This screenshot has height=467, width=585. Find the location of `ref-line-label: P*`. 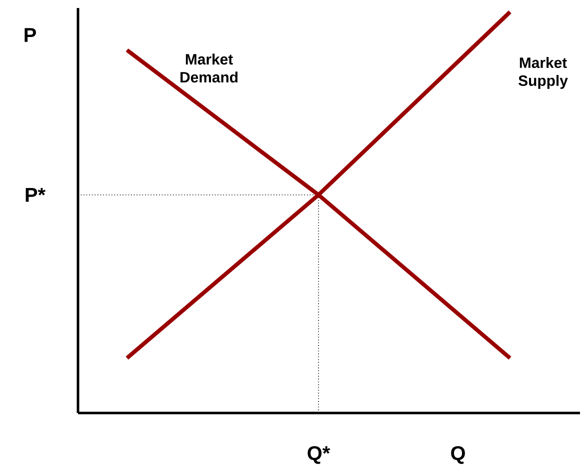

ref-line-label: P* is located at coordinates (36, 195).